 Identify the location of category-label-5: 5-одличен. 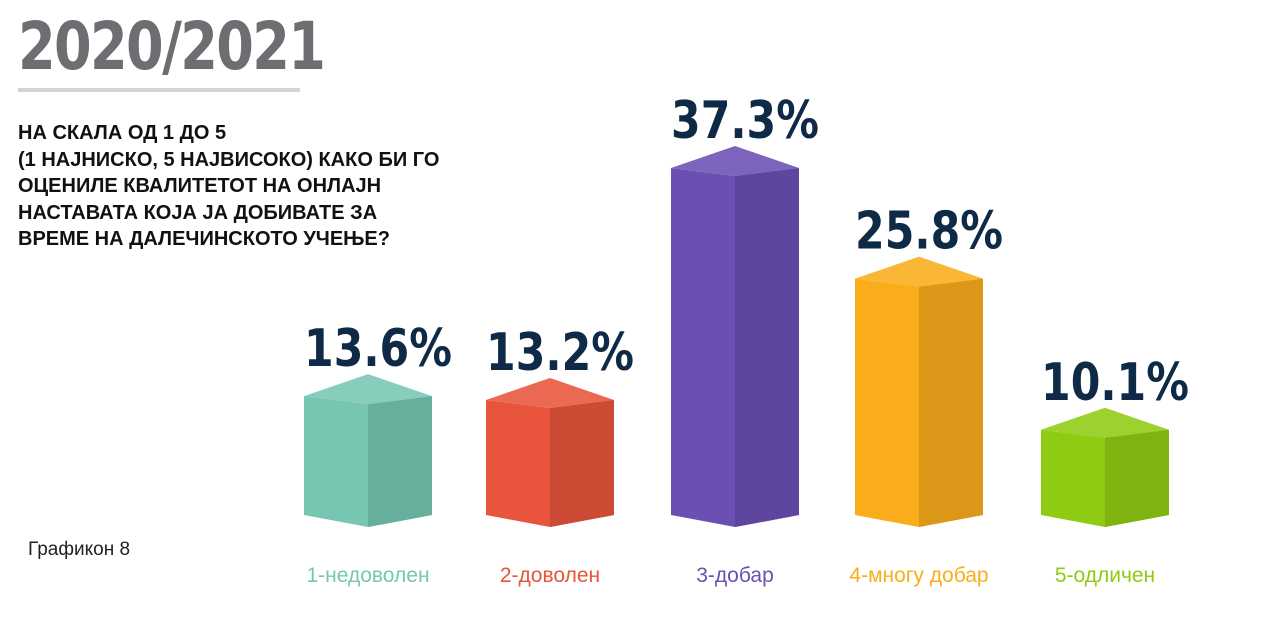
(1105, 575).